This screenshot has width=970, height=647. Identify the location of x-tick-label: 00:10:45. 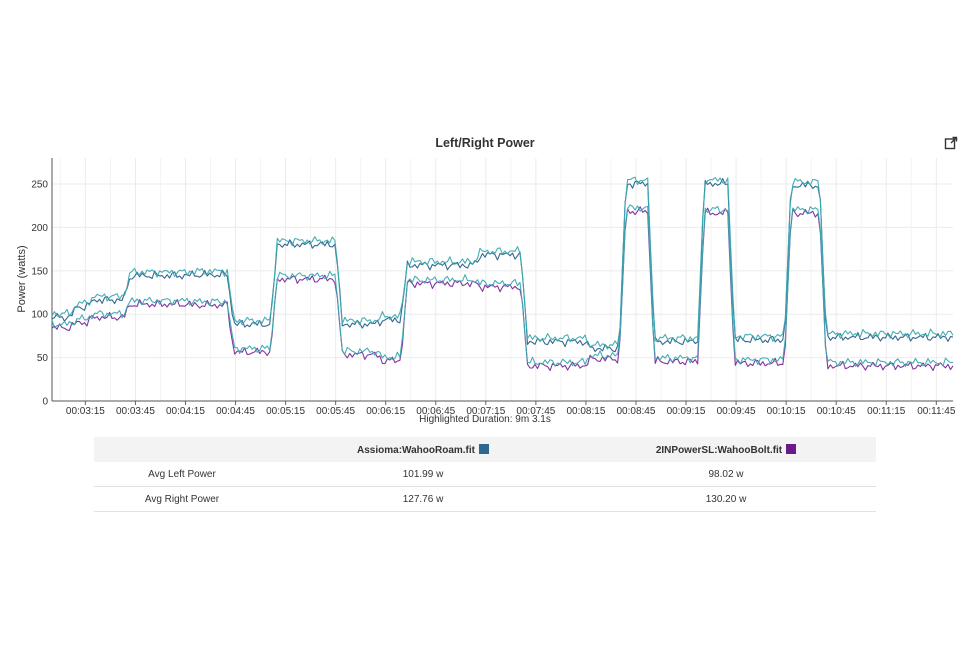
(836, 411).